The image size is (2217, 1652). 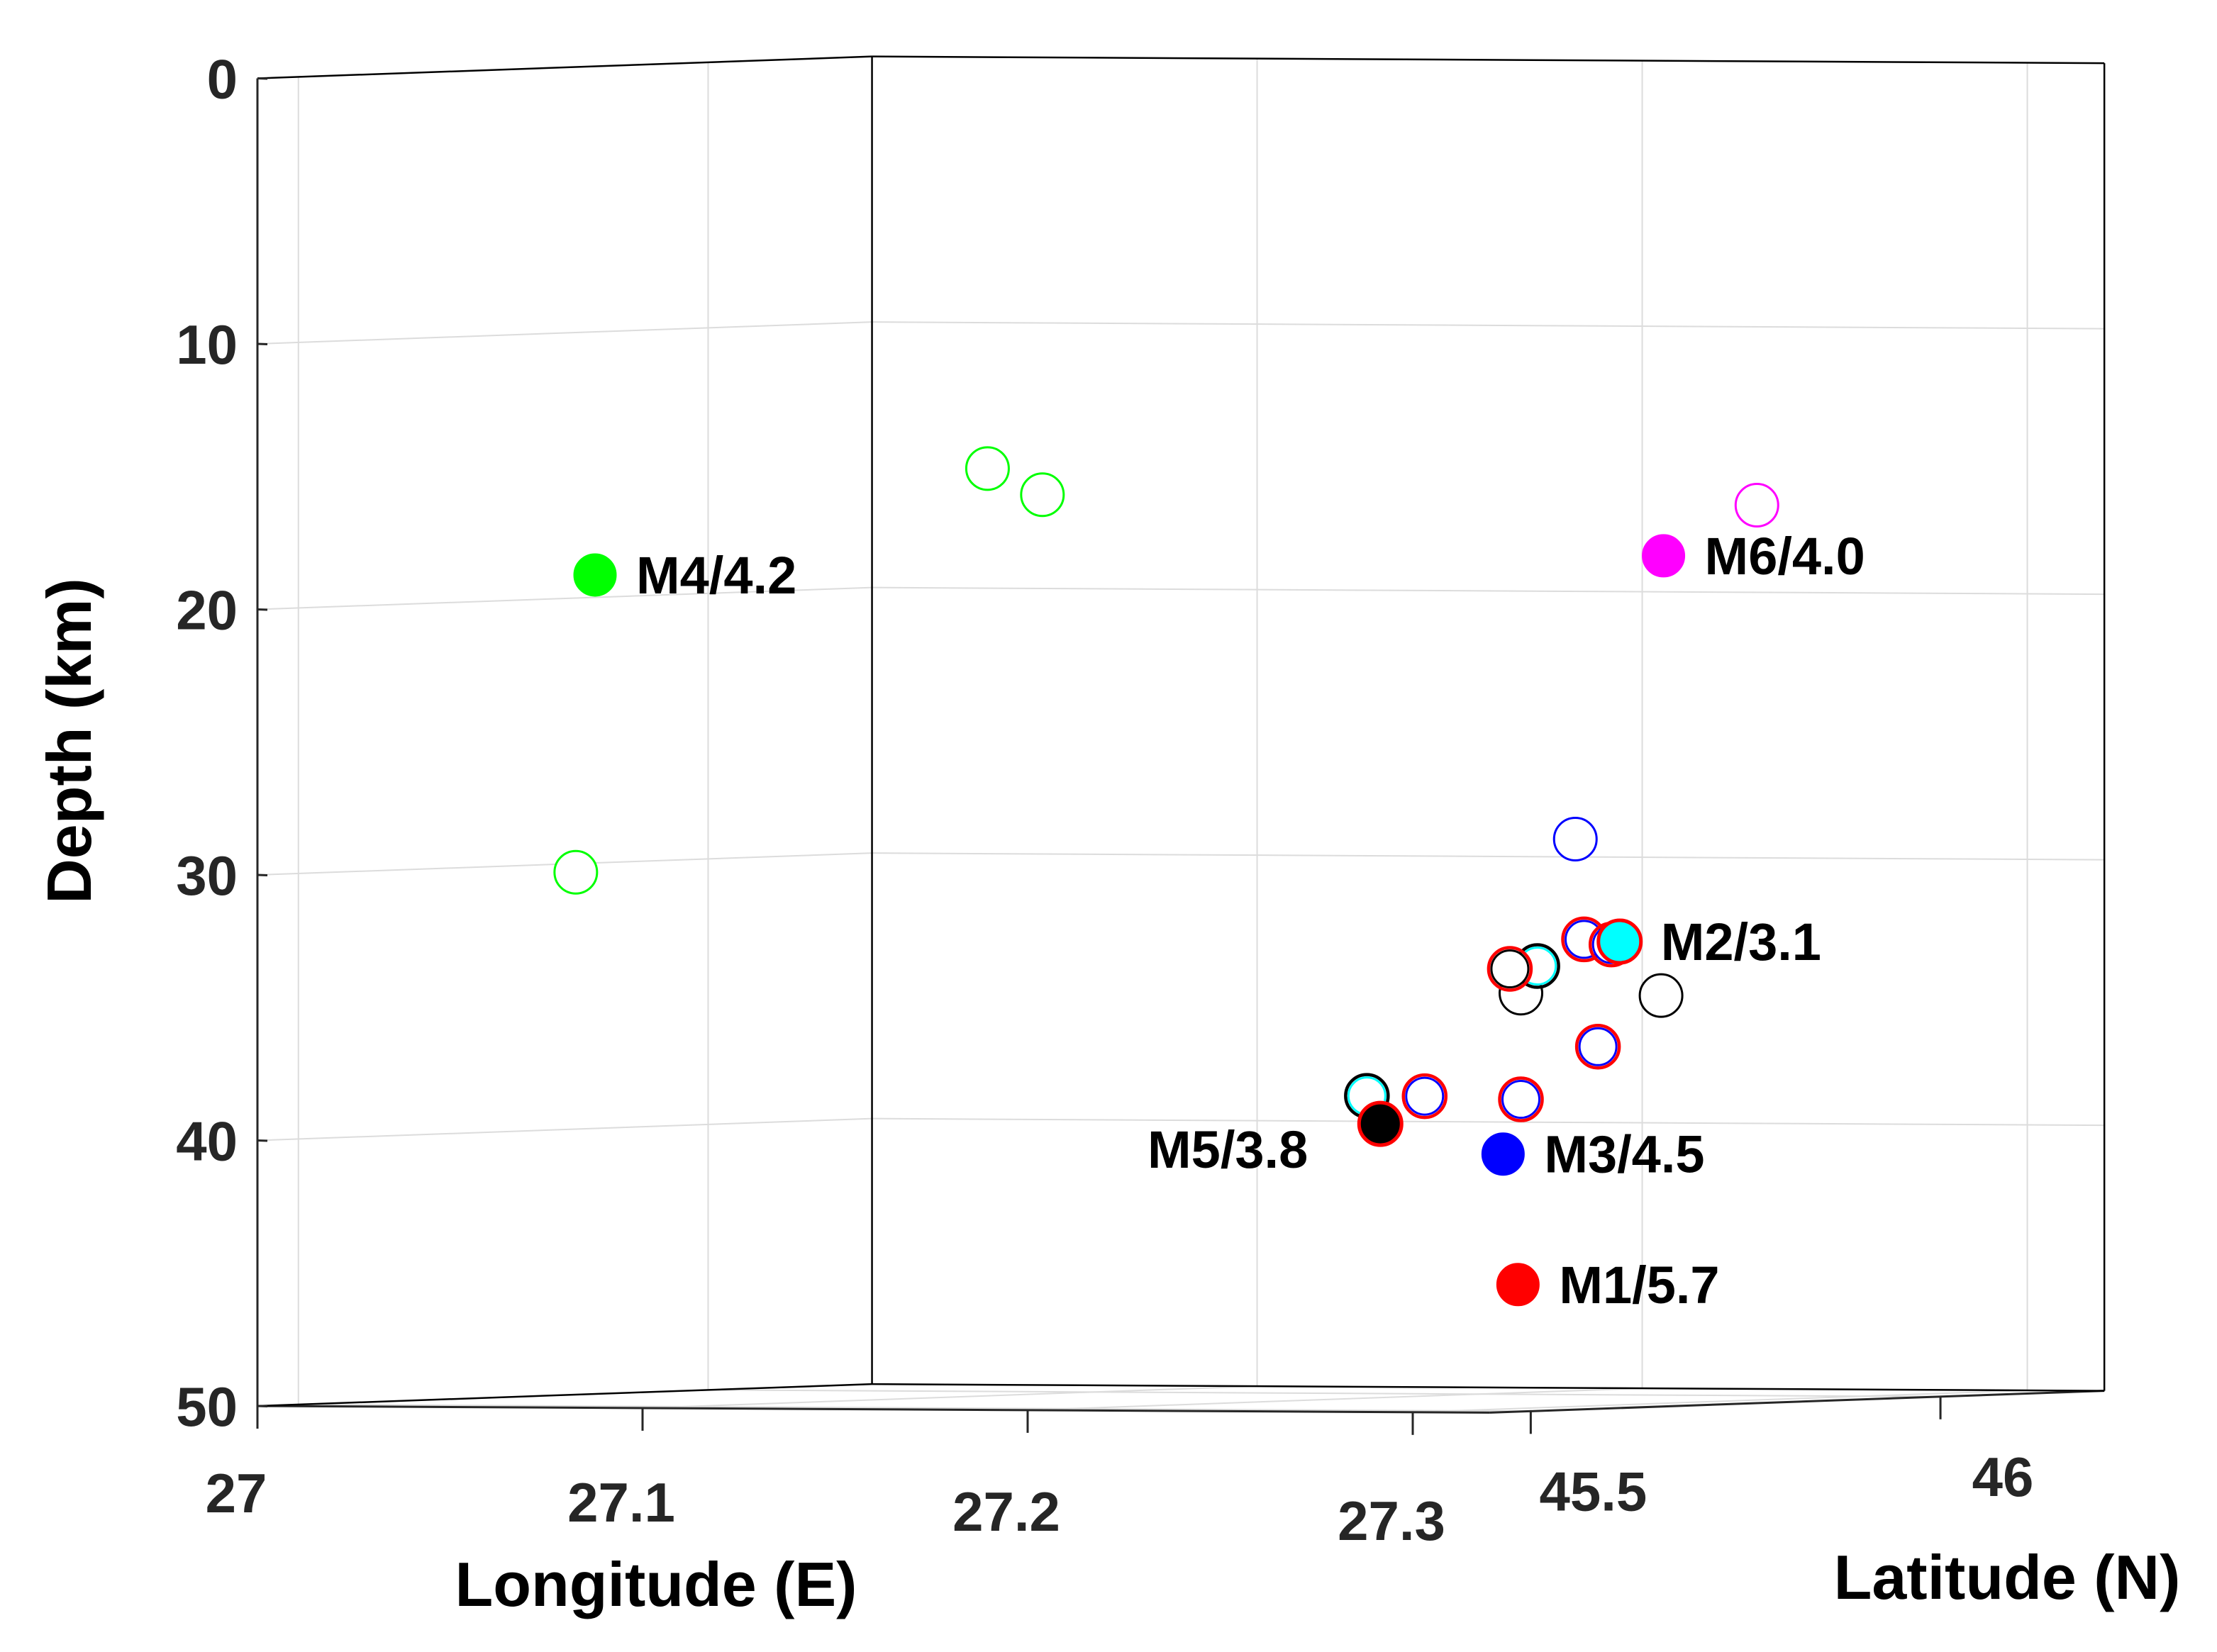 What do you see at coordinates (564, 1395) in the screenshot?
I see `floor-back-edge-left` at bounding box center [564, 1395].